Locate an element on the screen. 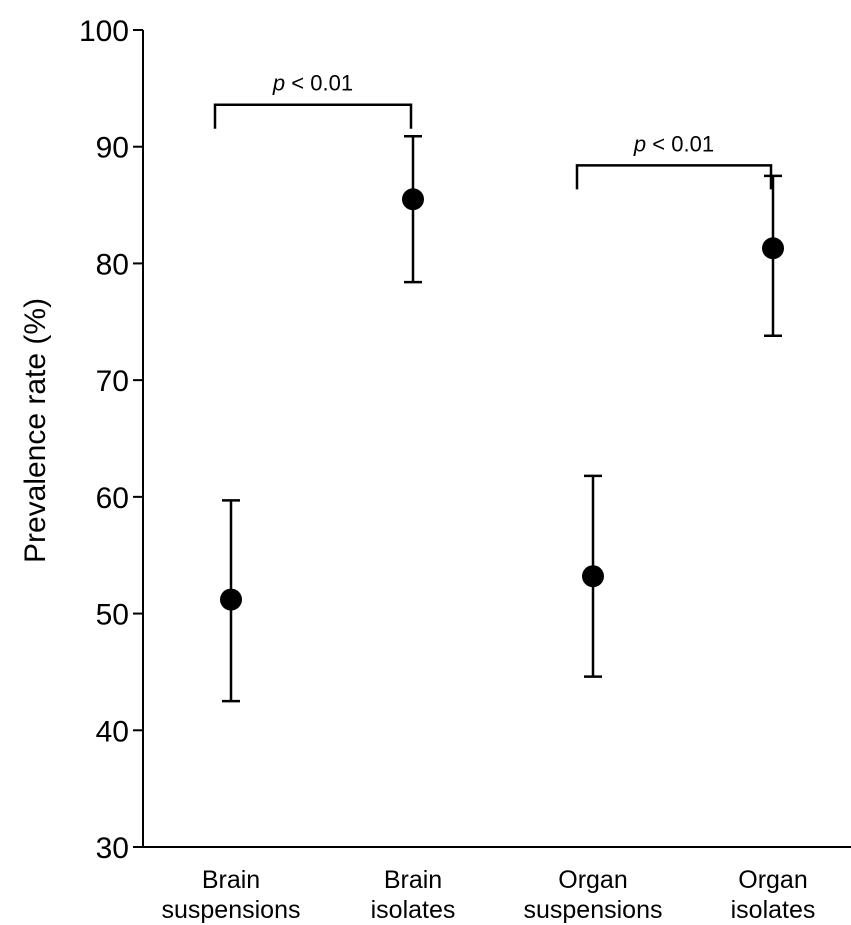 The image size is (851, 925). y-ticks: 30 40 50 60 70 80 90 100 is located at coordinates (111, 440).